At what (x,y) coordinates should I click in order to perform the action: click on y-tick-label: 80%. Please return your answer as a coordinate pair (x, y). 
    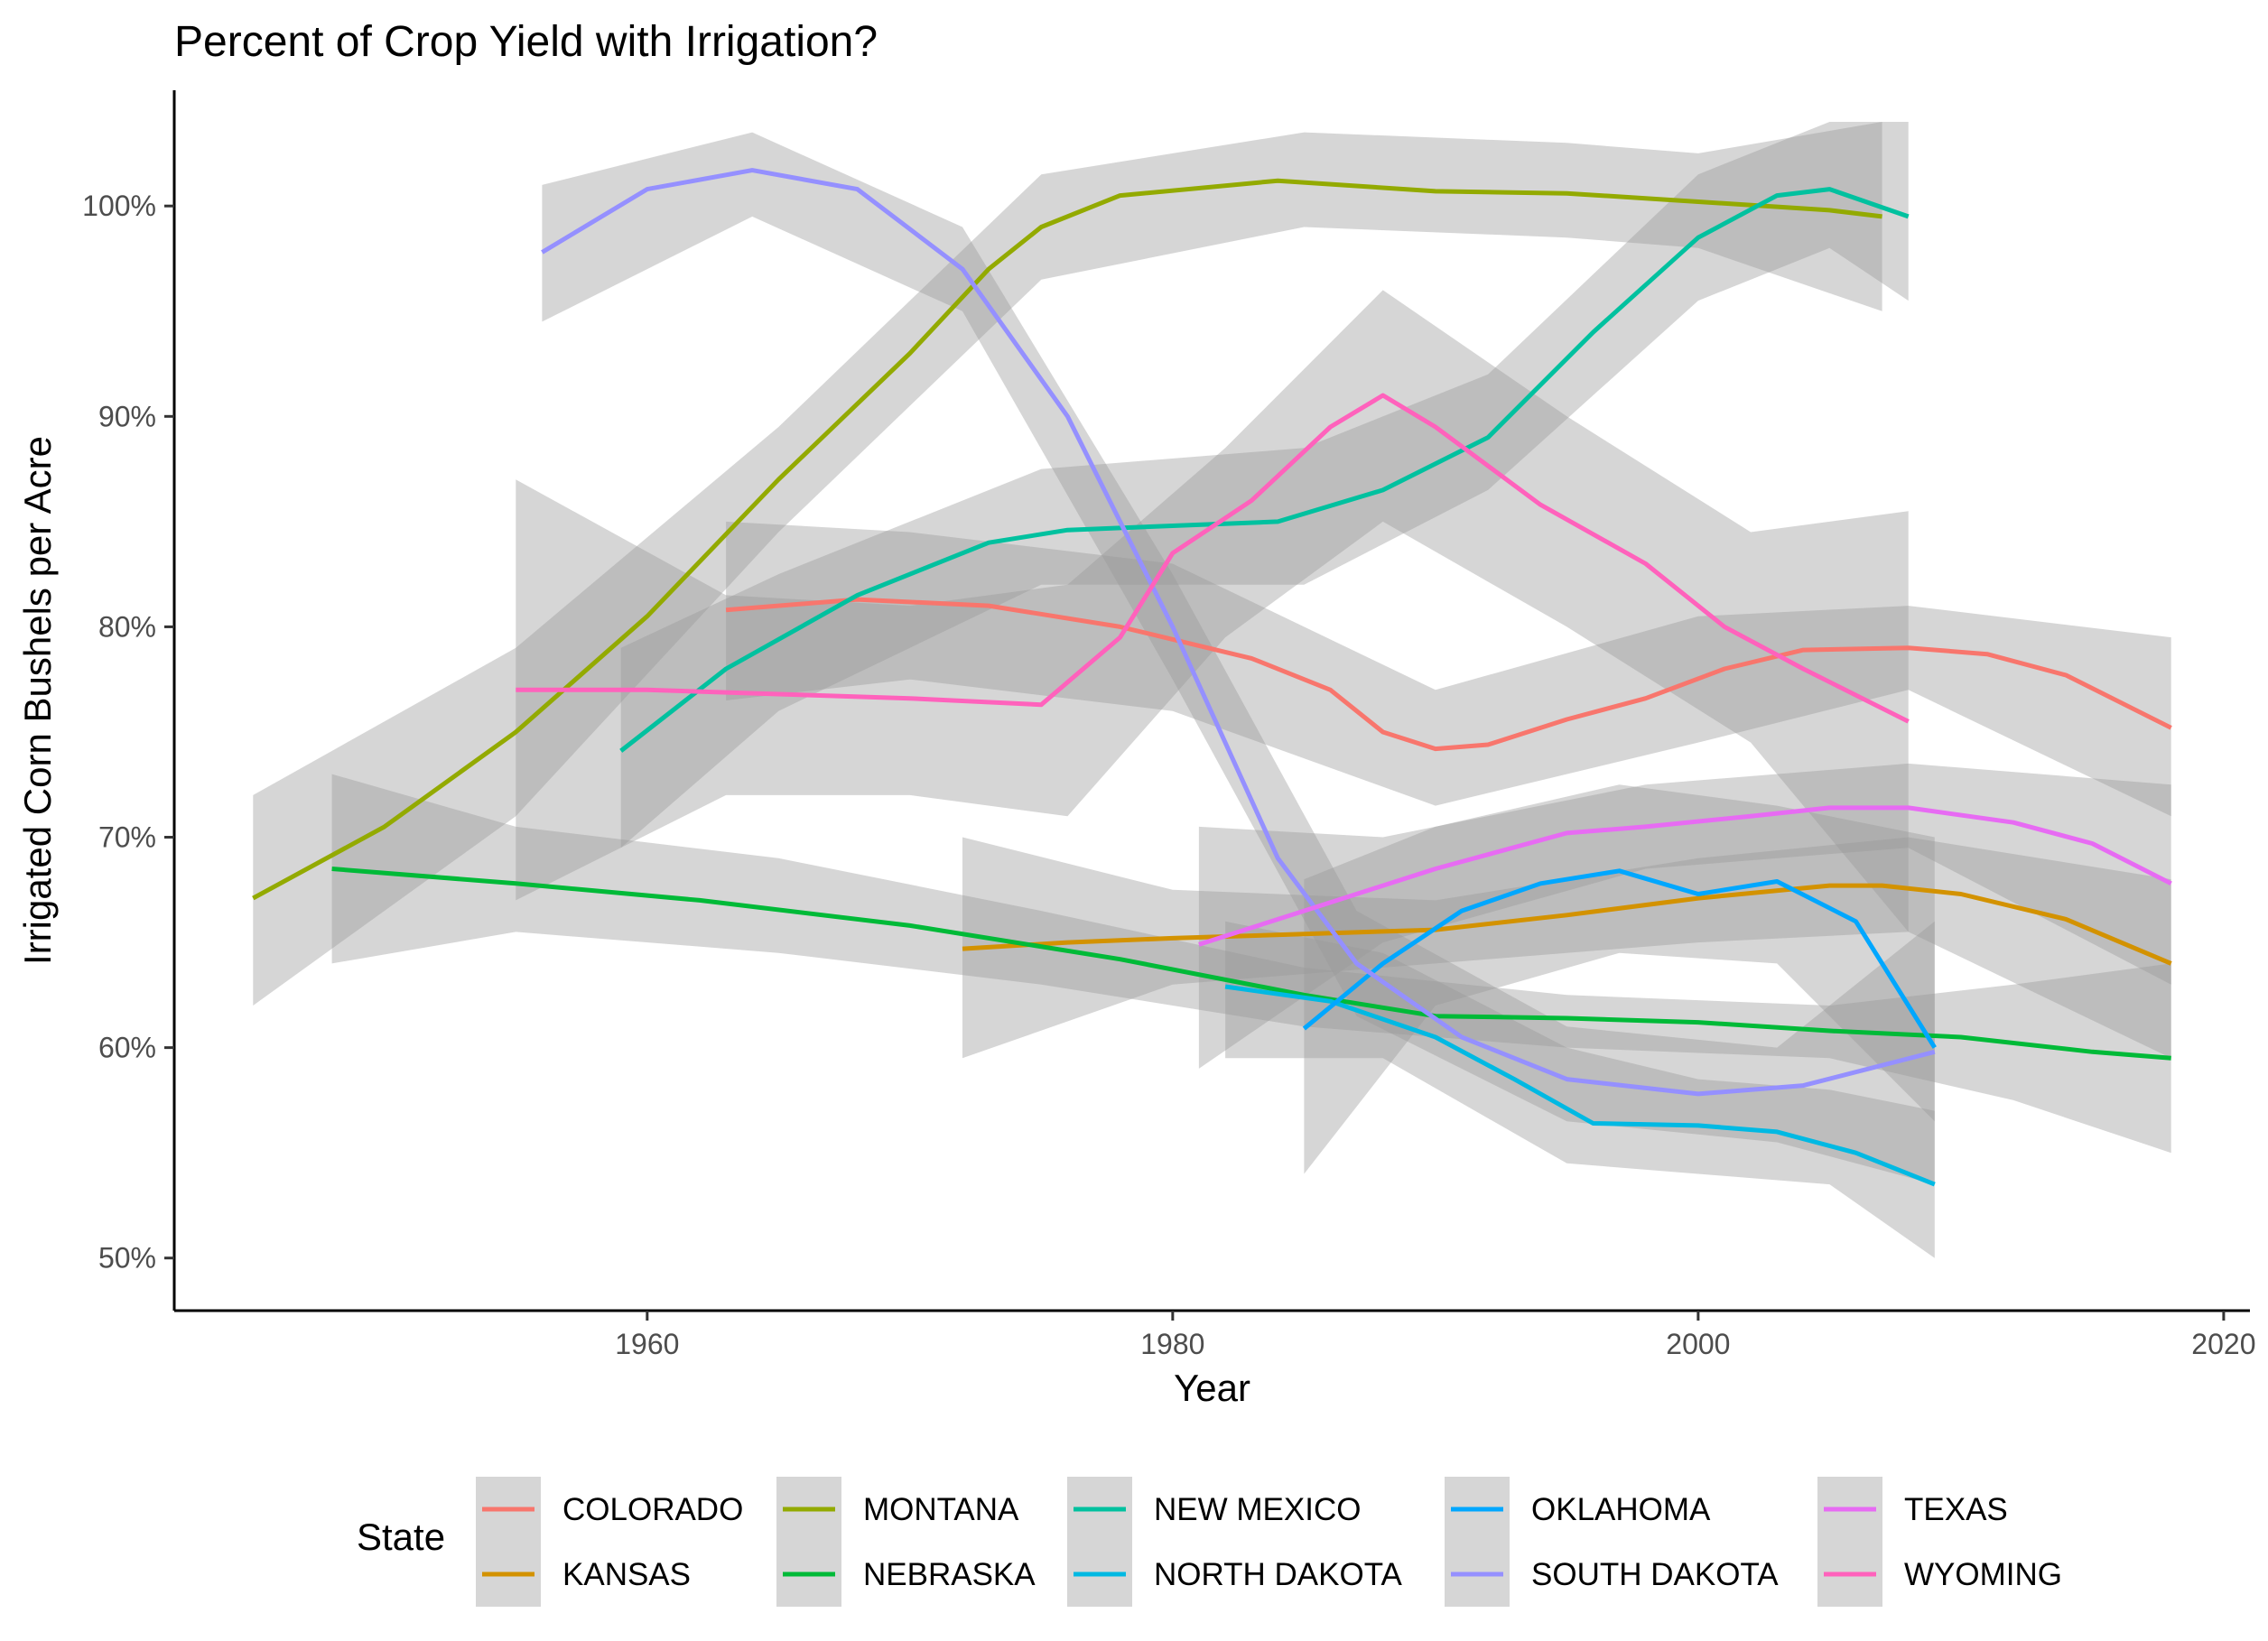
    Looking at the image, I should click on (127, 627).